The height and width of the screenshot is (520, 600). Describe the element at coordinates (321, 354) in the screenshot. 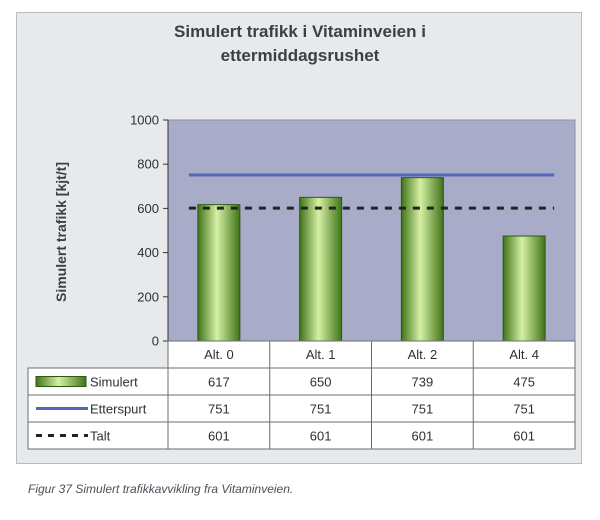

I see `x-category-label: Alt. 1` at that location.